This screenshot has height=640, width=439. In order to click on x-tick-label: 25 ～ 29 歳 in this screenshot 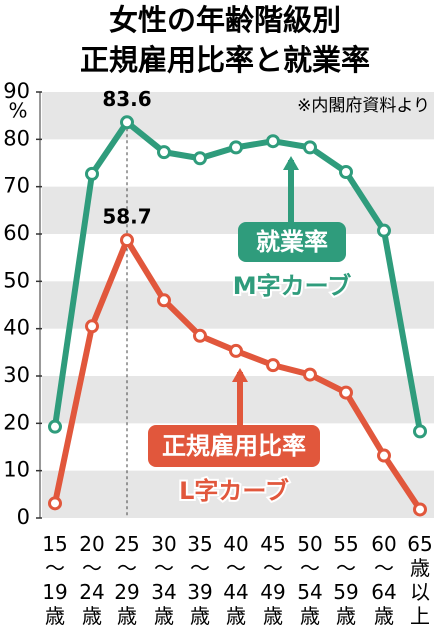, I will do `click(126, 580)`.